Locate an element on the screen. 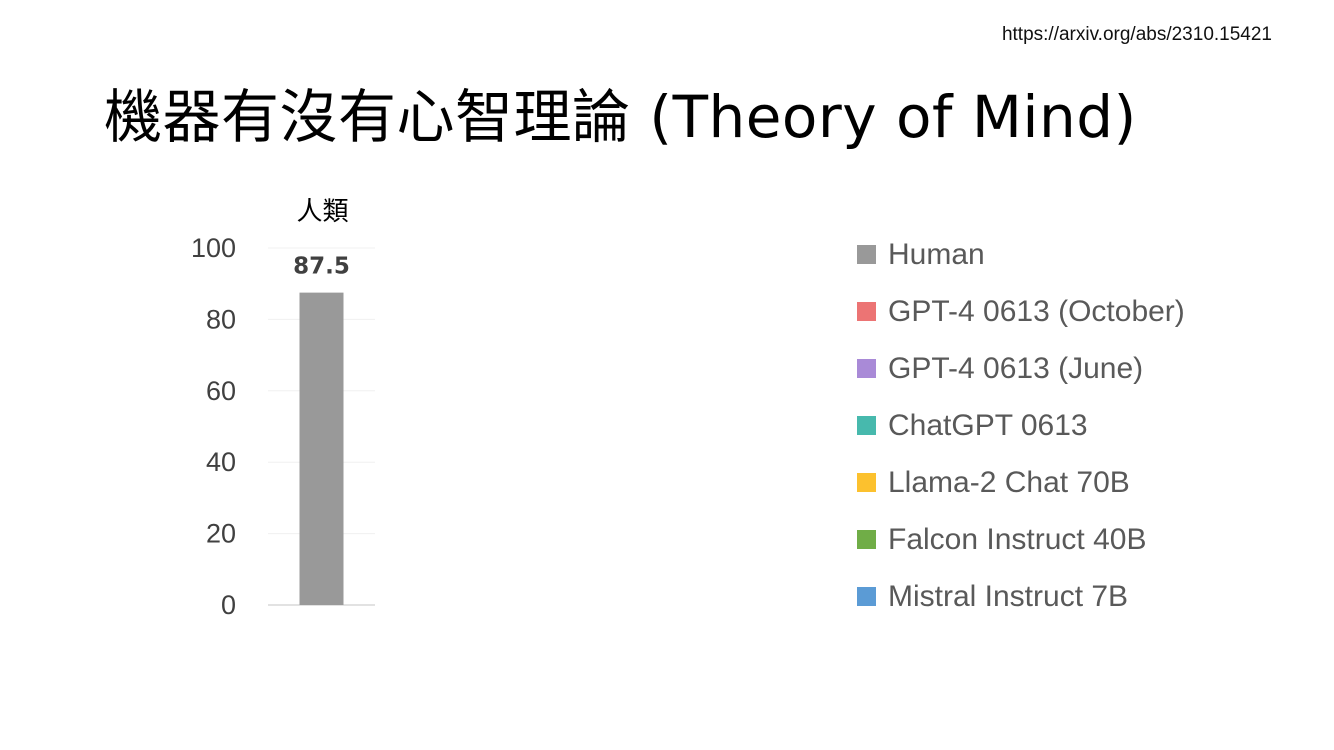  legend-item: Mistral Instruct 7B is located at coordinates (1021, 596).